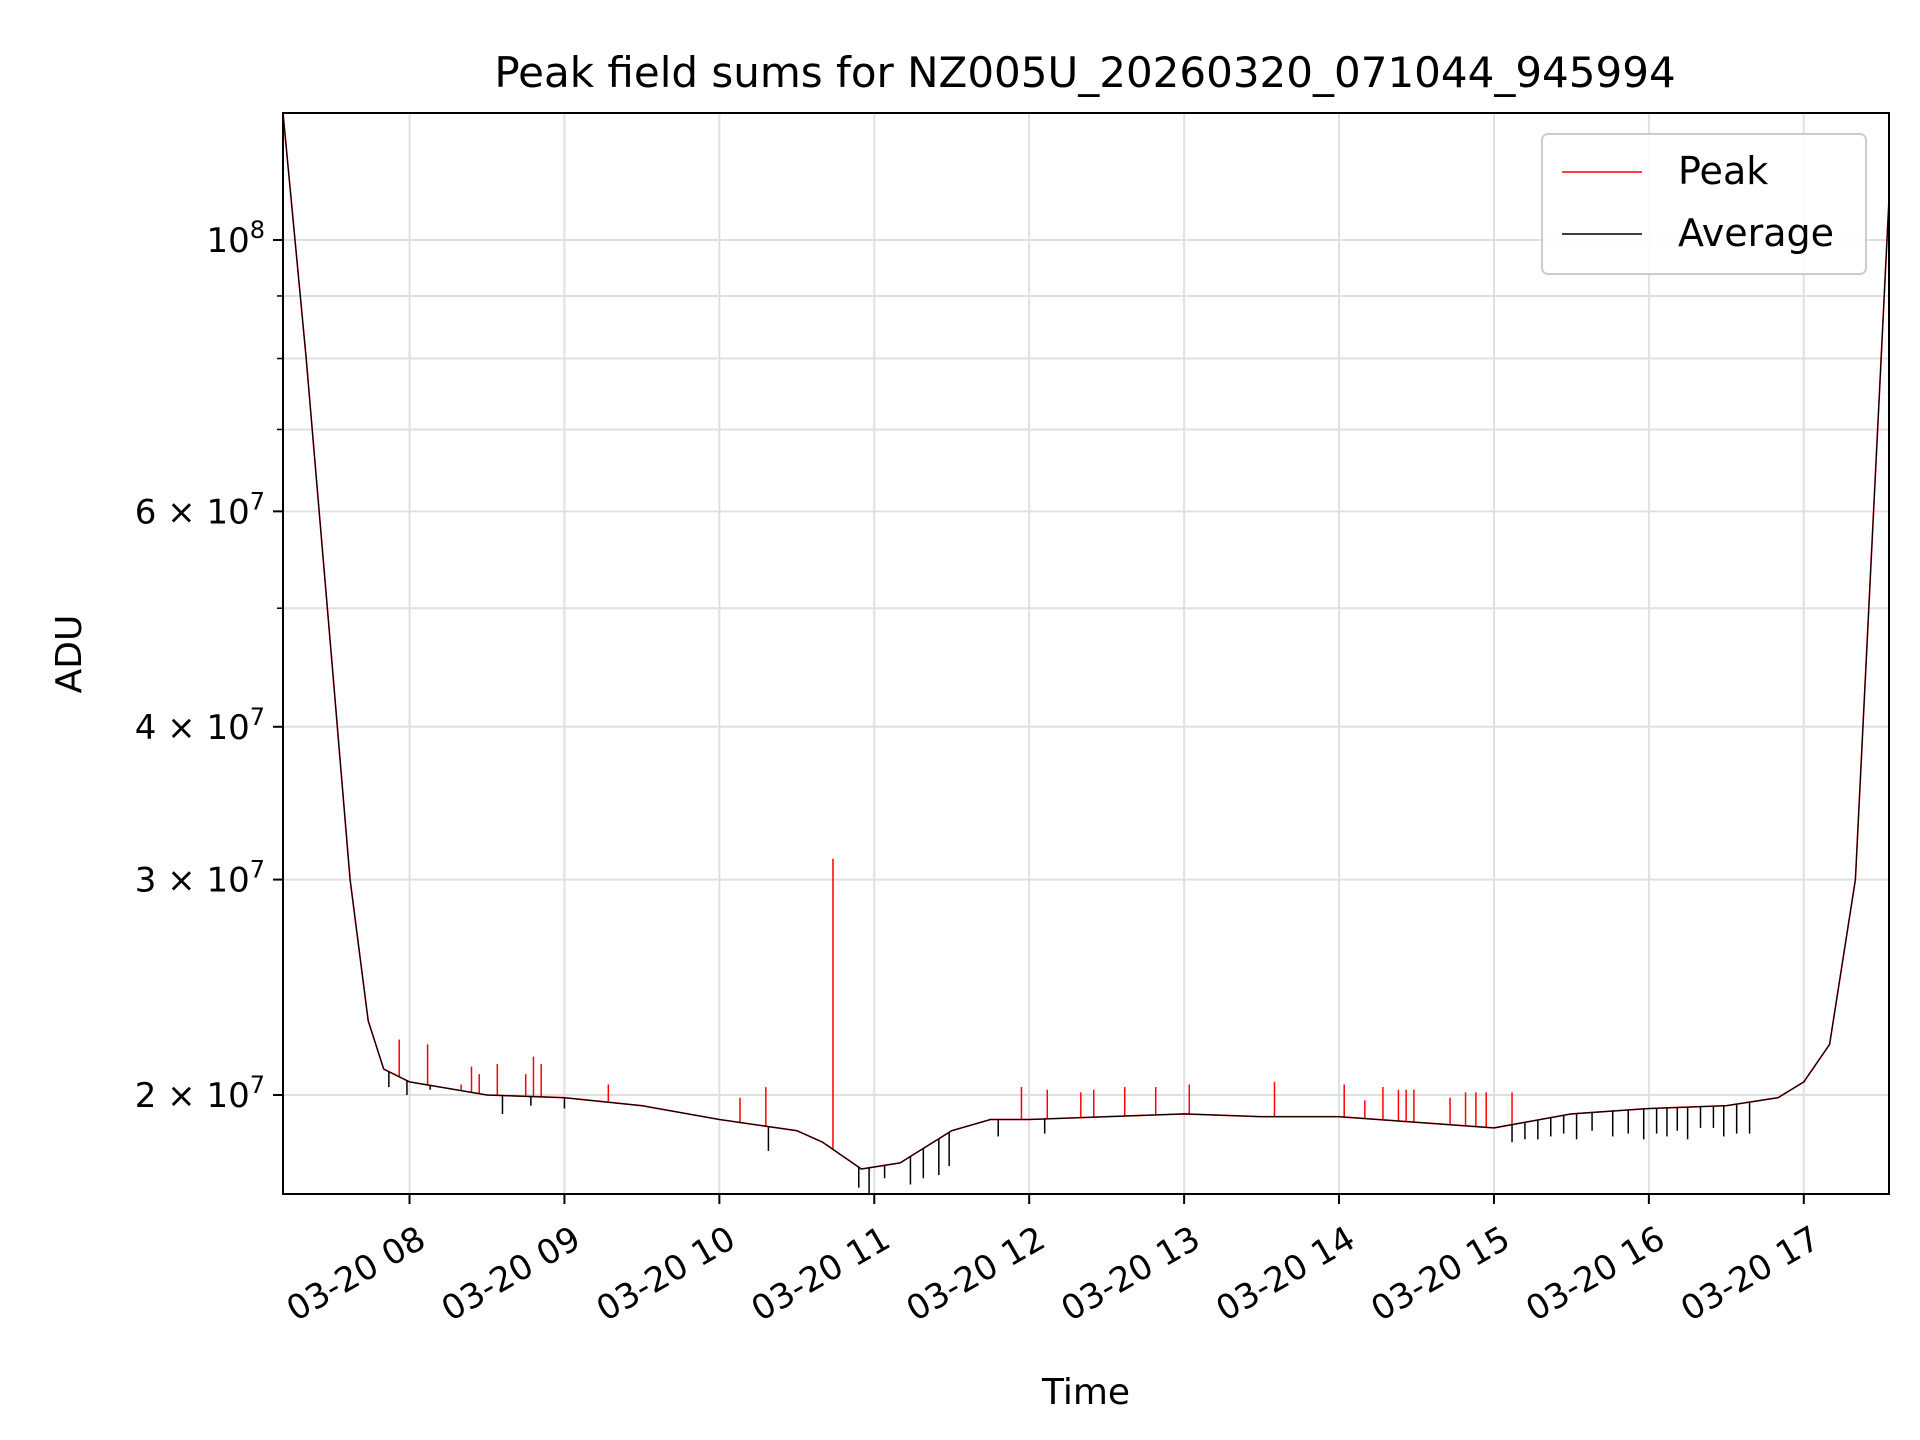 This screenshot has height=1440, width=1920. I want to click on legend-label-peak: Peak, so click(1723, 171).